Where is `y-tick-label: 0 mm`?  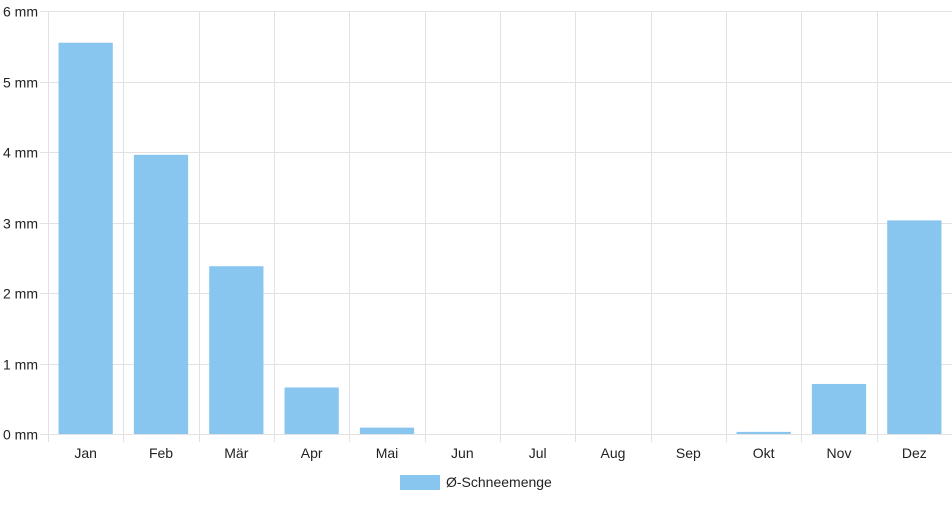 y-tick-label: 0 mm is located at coordinates (20, 435).